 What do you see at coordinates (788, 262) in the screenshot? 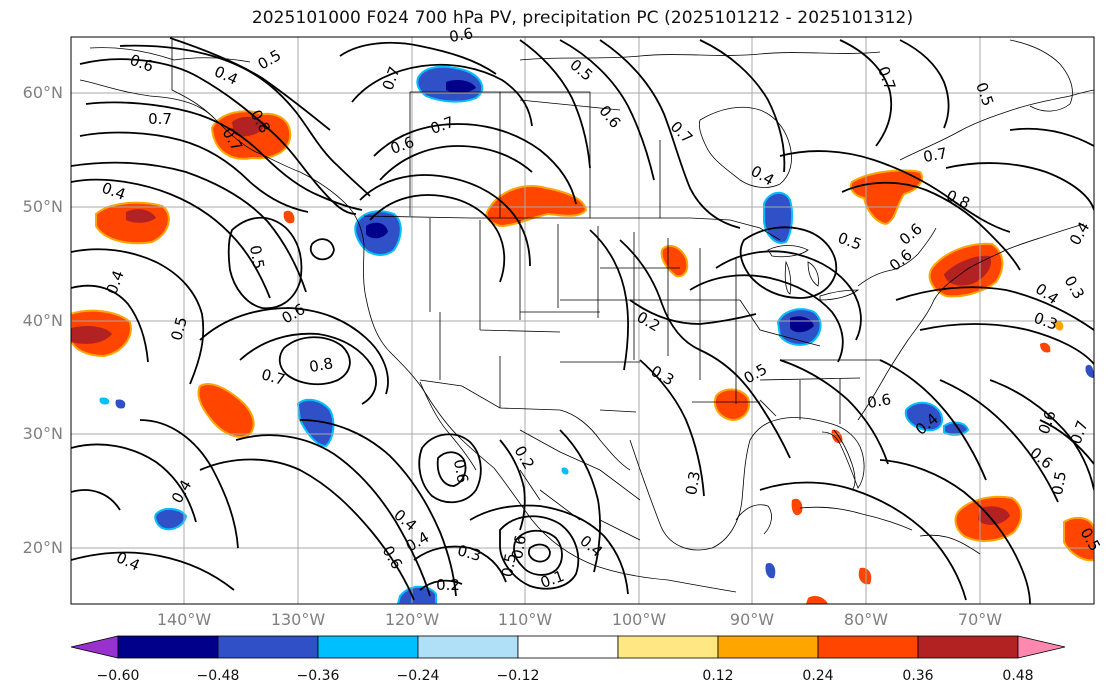
I see `contour-0.5-lakes` at bounding box center [788, 262].